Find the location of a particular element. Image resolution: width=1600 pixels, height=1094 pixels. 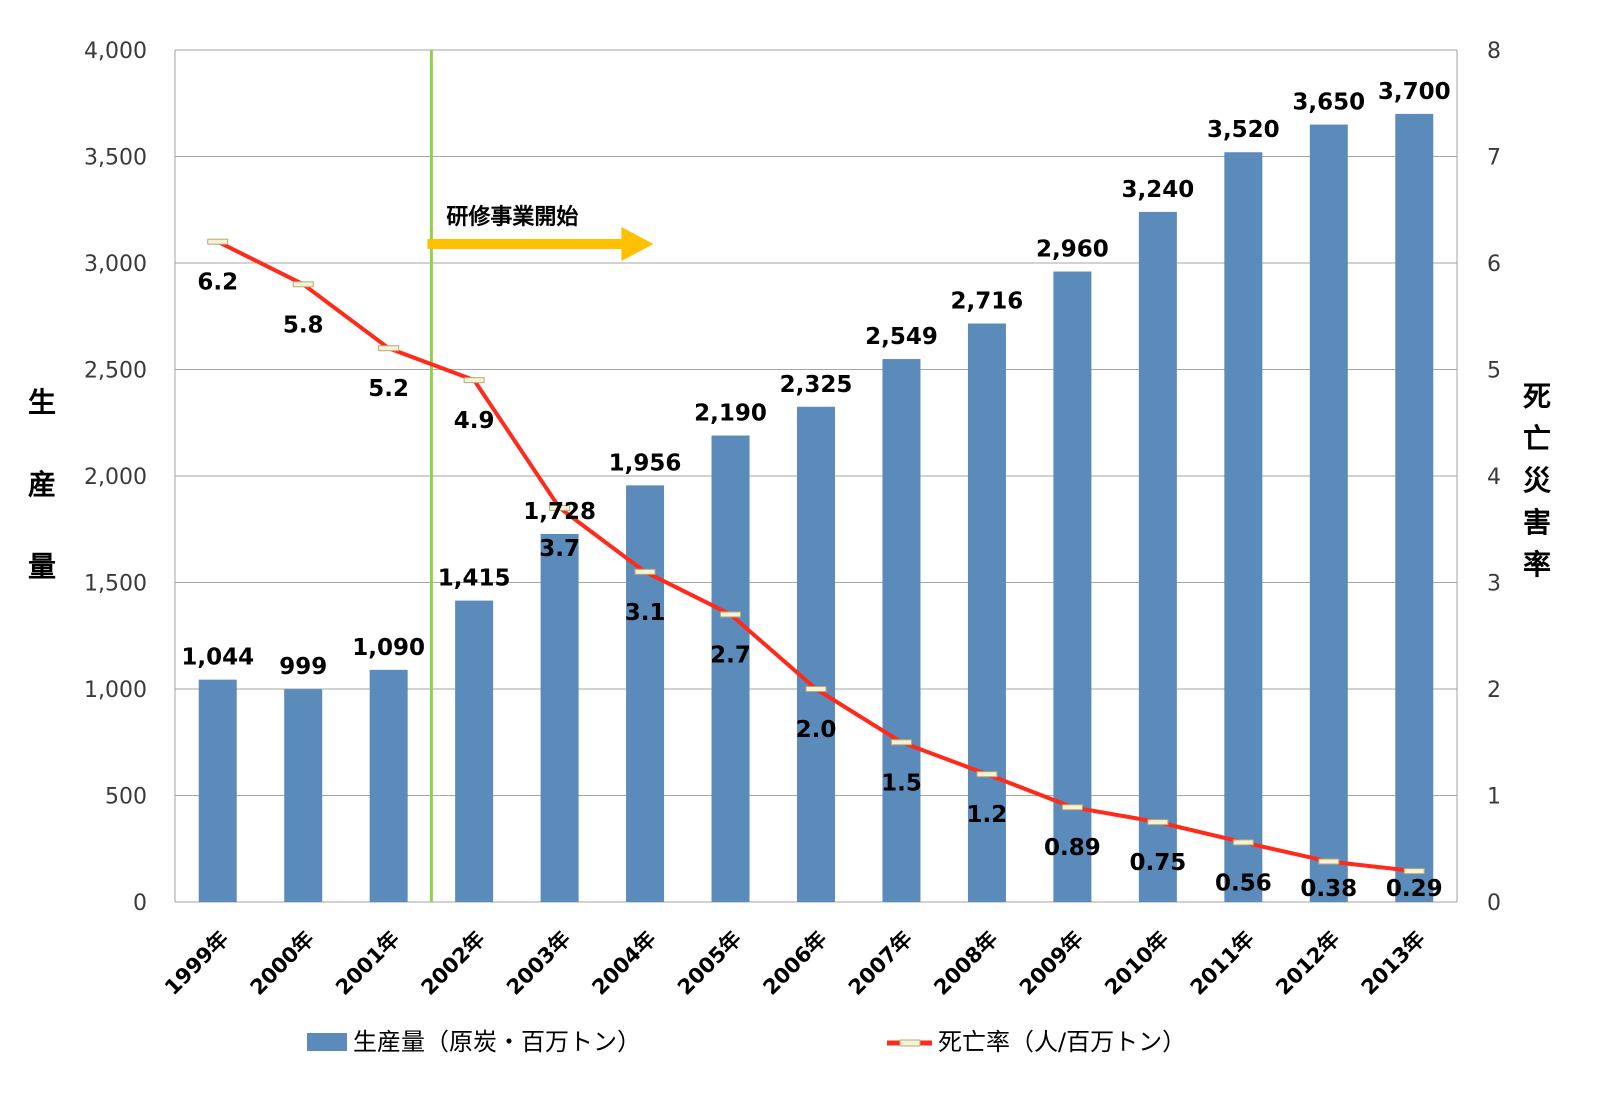

left-tick-label: 1,500 is located at coordinates (115, 584).